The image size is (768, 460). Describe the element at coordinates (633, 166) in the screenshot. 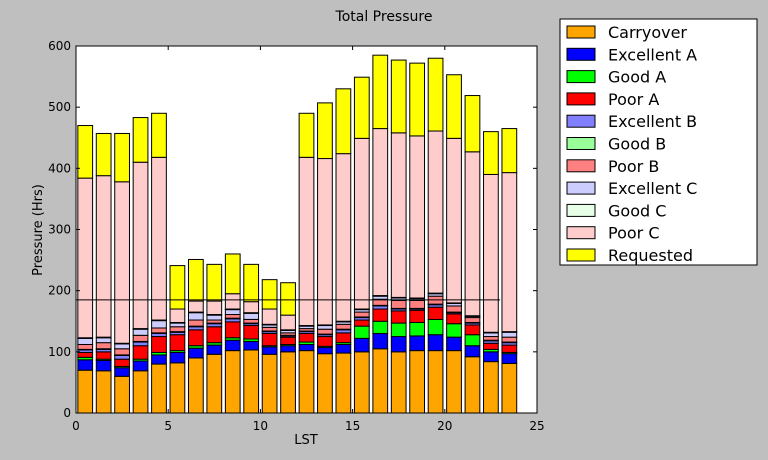

I see `legend-label: Poor B` at that location.